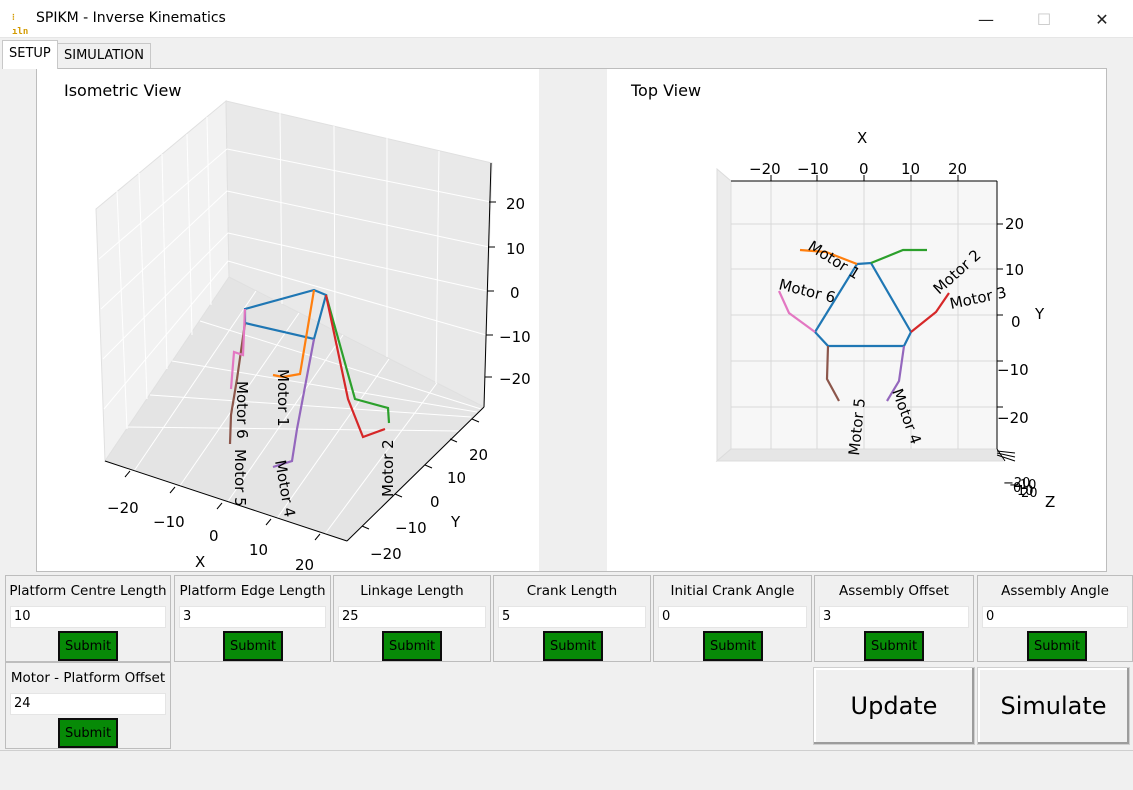 This screenshot has width=1133, height=790. Describe the element at coordinates (813, 169) in the screenshot. I see `top-x-tick-2: −10` at that location.